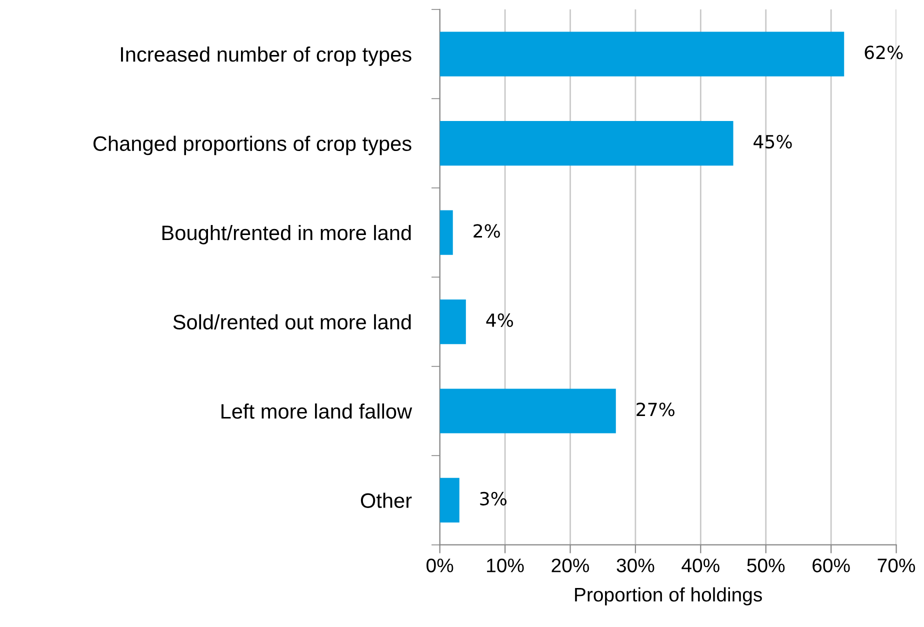 The height and width of the screenshot is (627, 924). Describe the element at coordinates (773, 141) in the screenshot. I see `data-label: 45%` at that location.